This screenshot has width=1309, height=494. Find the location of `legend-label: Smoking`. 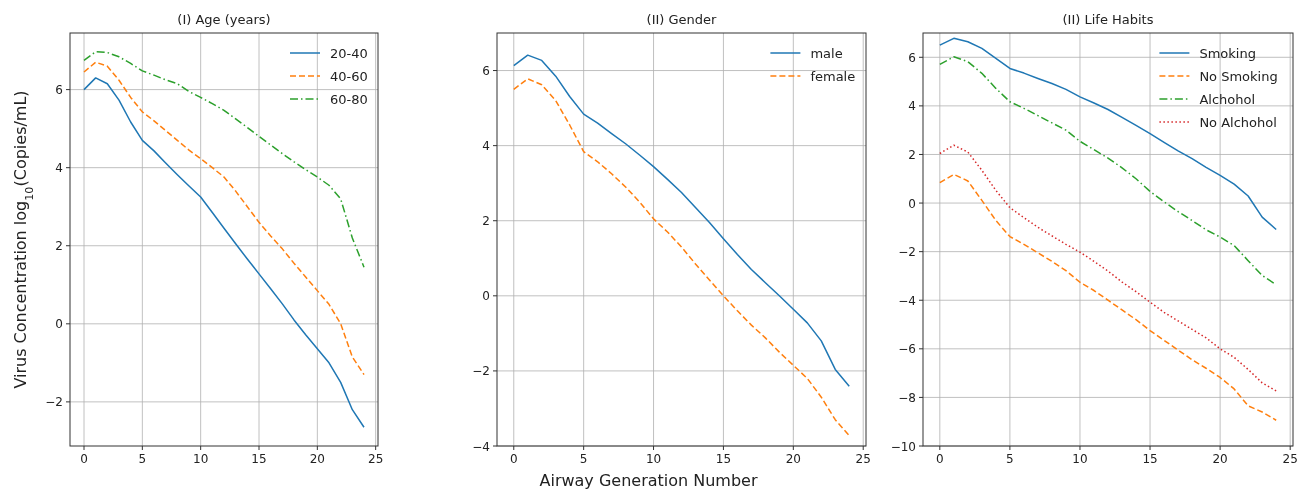

legend-label: Smoking is located at coordinates (1227, 53).